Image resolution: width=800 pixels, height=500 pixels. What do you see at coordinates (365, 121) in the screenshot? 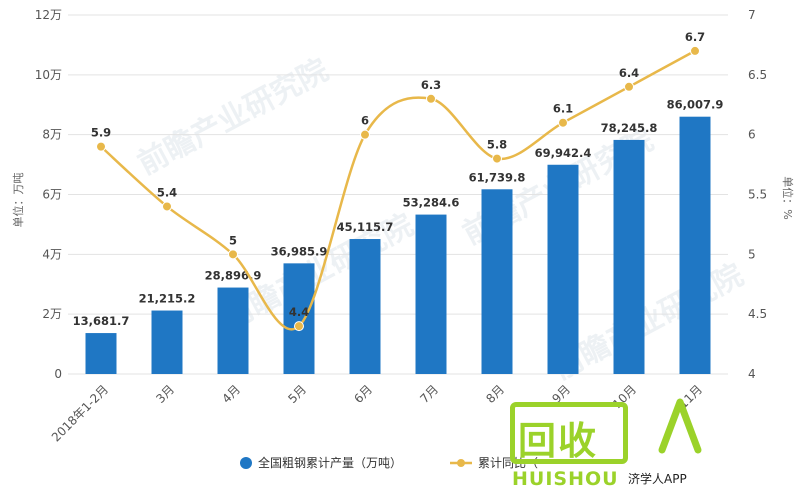
I see `line-value-label: 6` at bounding box center [365, 121].